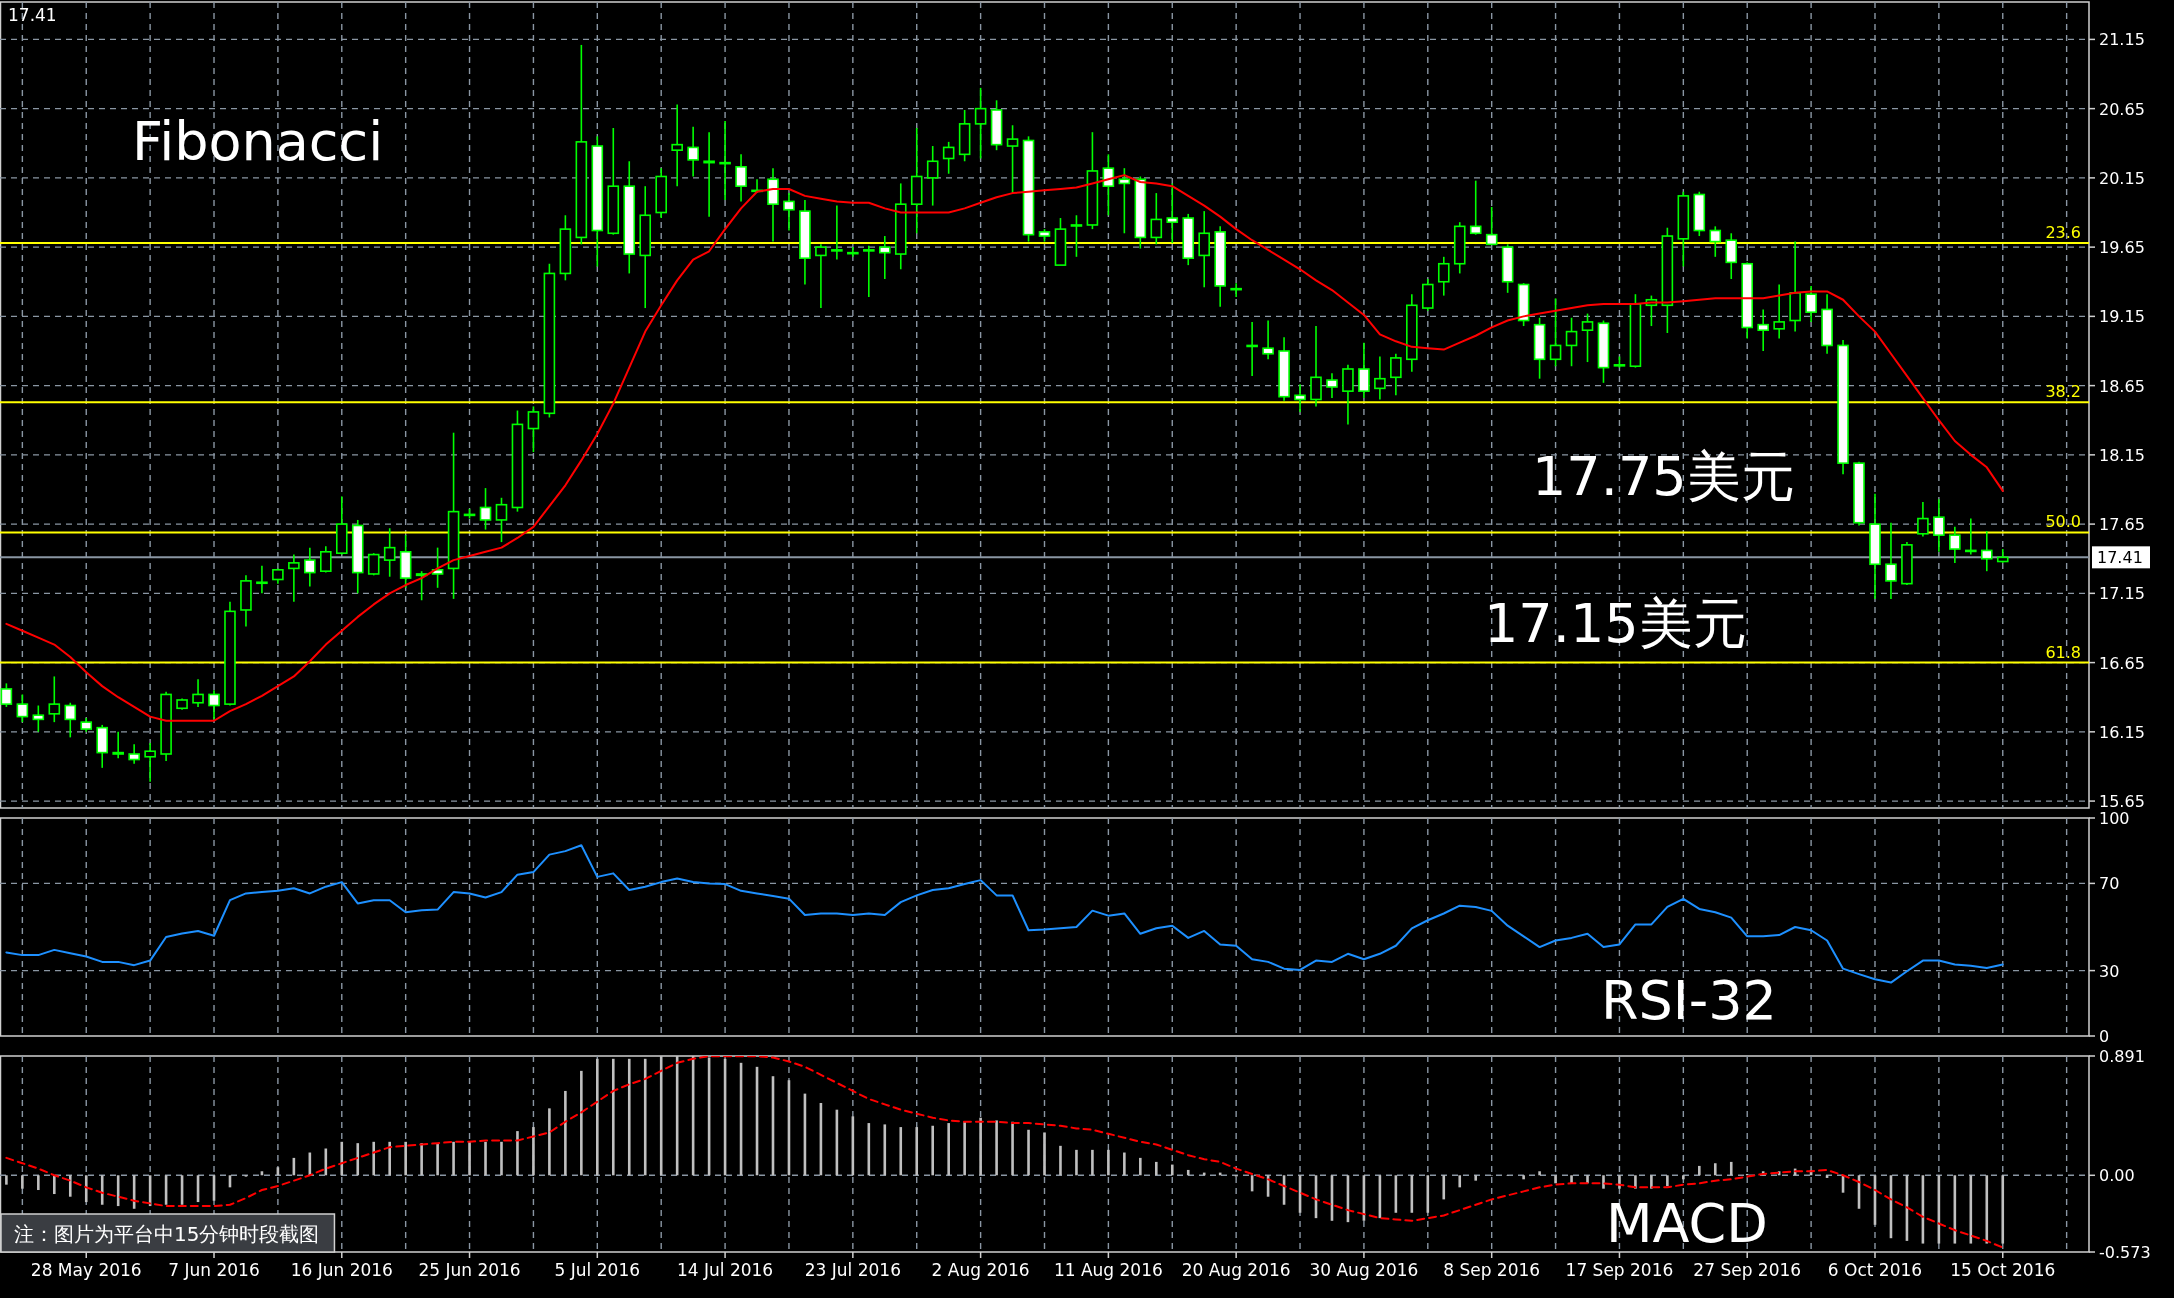  I want to click on y-tick-label: 0.00, so click(2117, 1176).